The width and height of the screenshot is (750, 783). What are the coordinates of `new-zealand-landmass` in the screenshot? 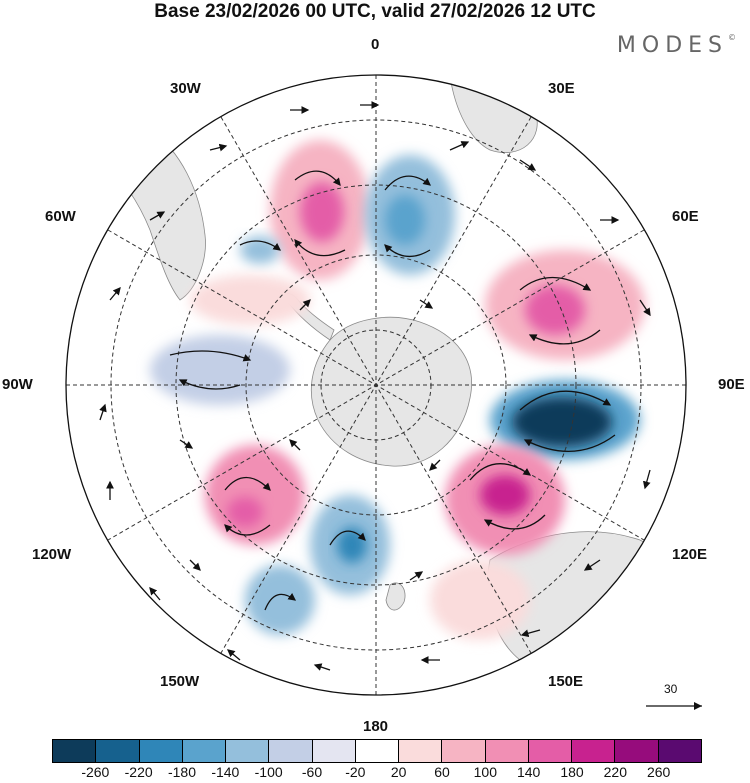 It's located at (395, 596).